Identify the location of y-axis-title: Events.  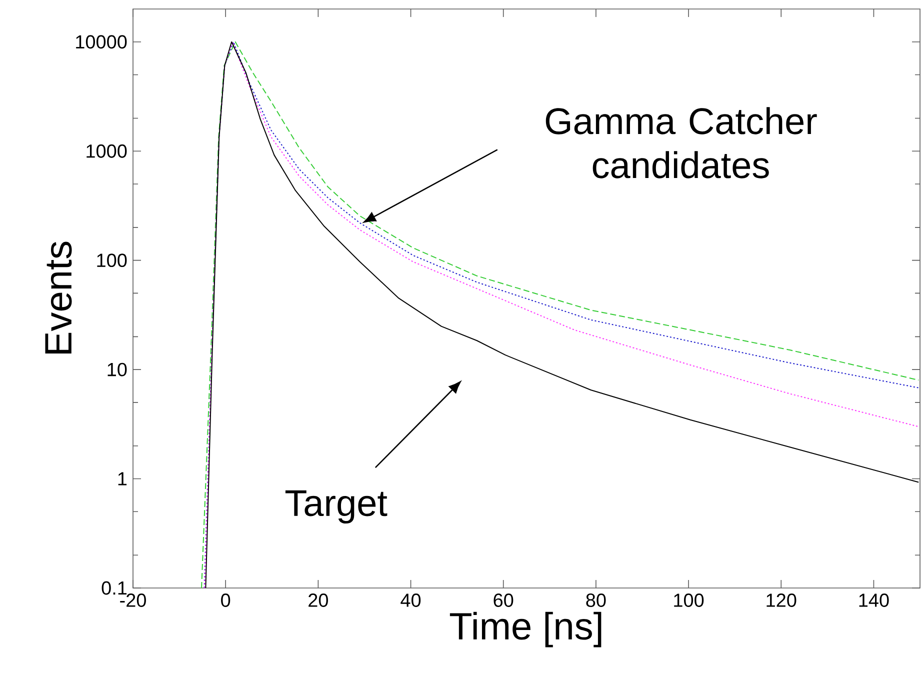
(58, 298).